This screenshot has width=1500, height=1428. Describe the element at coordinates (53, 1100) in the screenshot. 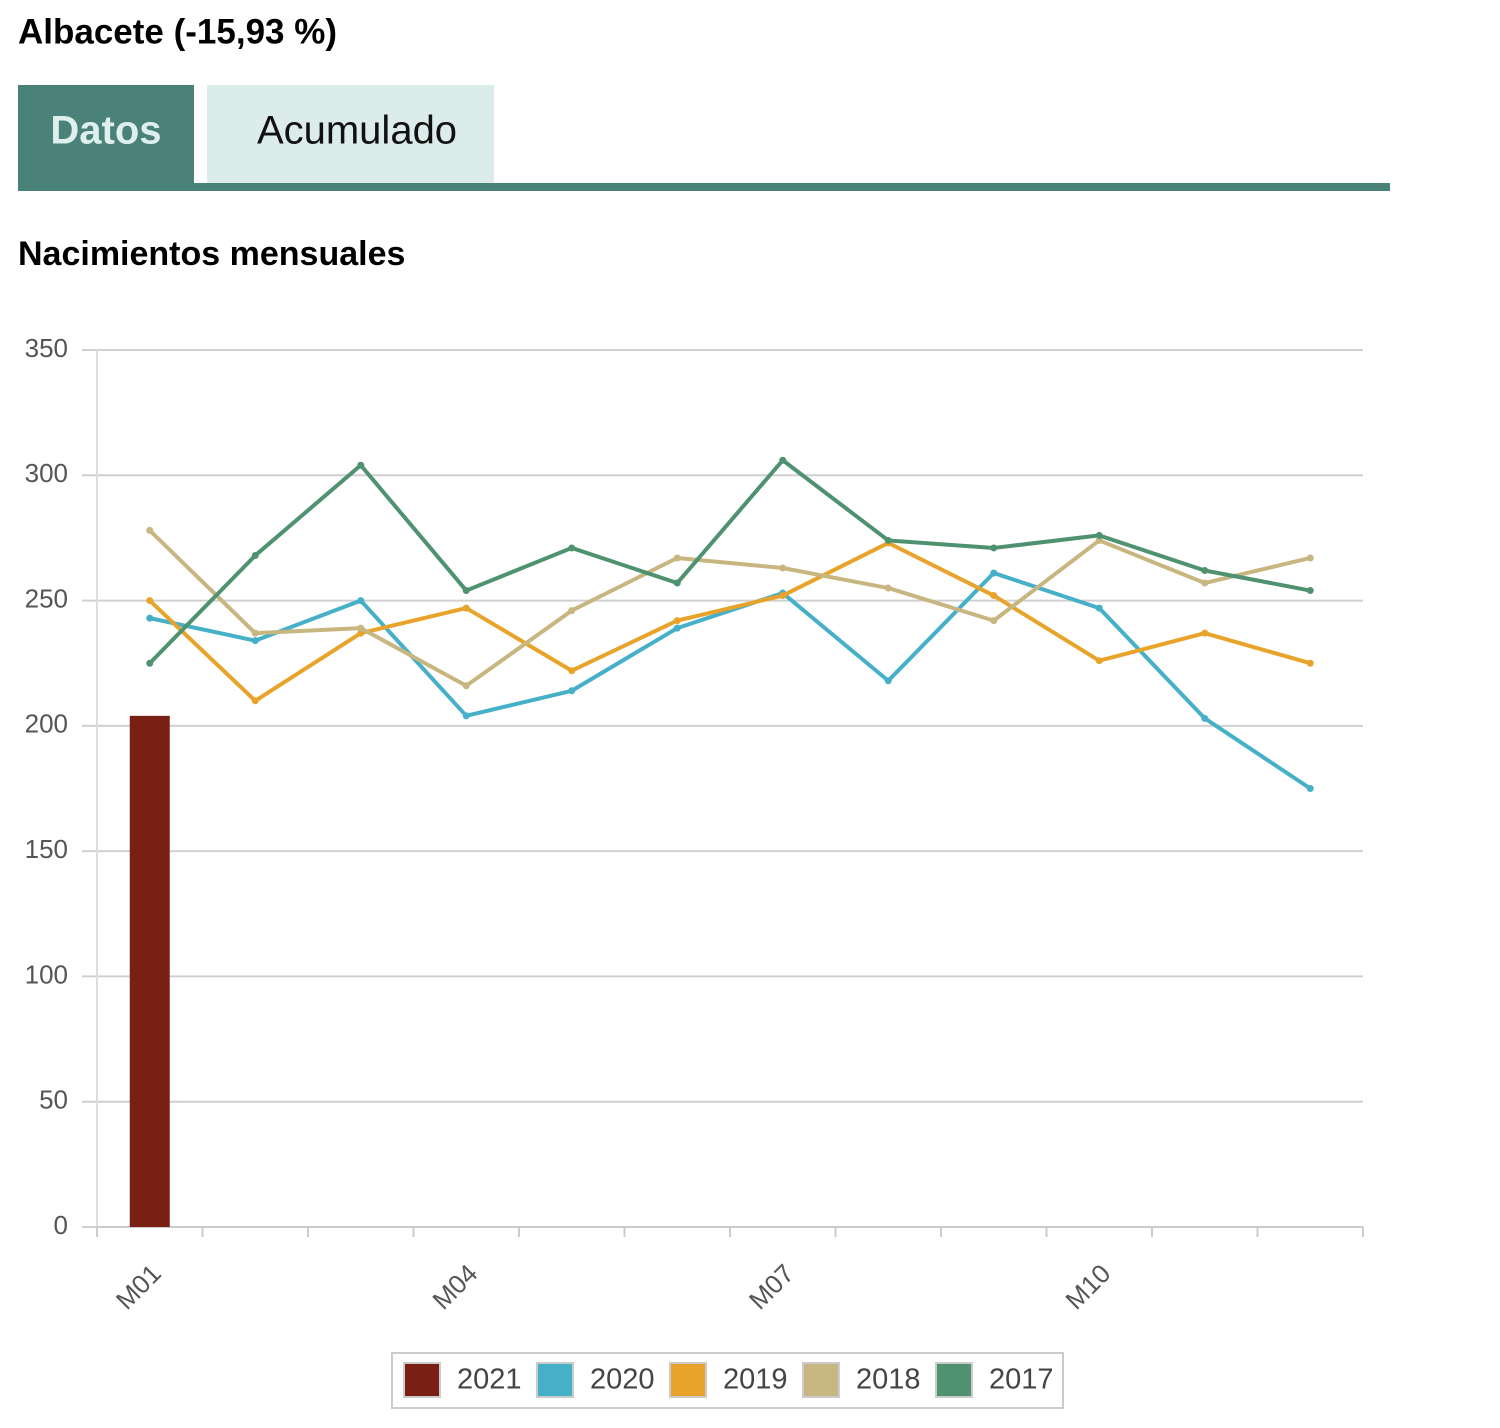

I see `y-tick-label: 50` at that location.